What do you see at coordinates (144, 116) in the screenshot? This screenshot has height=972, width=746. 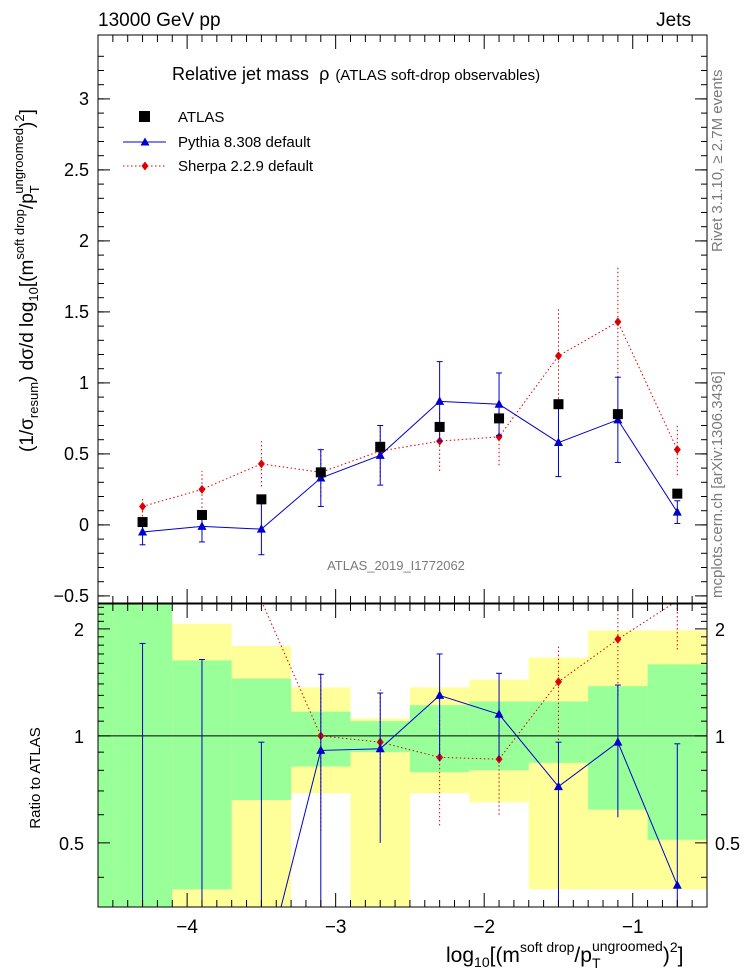 I see `legend-marker-atlas` at bounding box center [144, 116].